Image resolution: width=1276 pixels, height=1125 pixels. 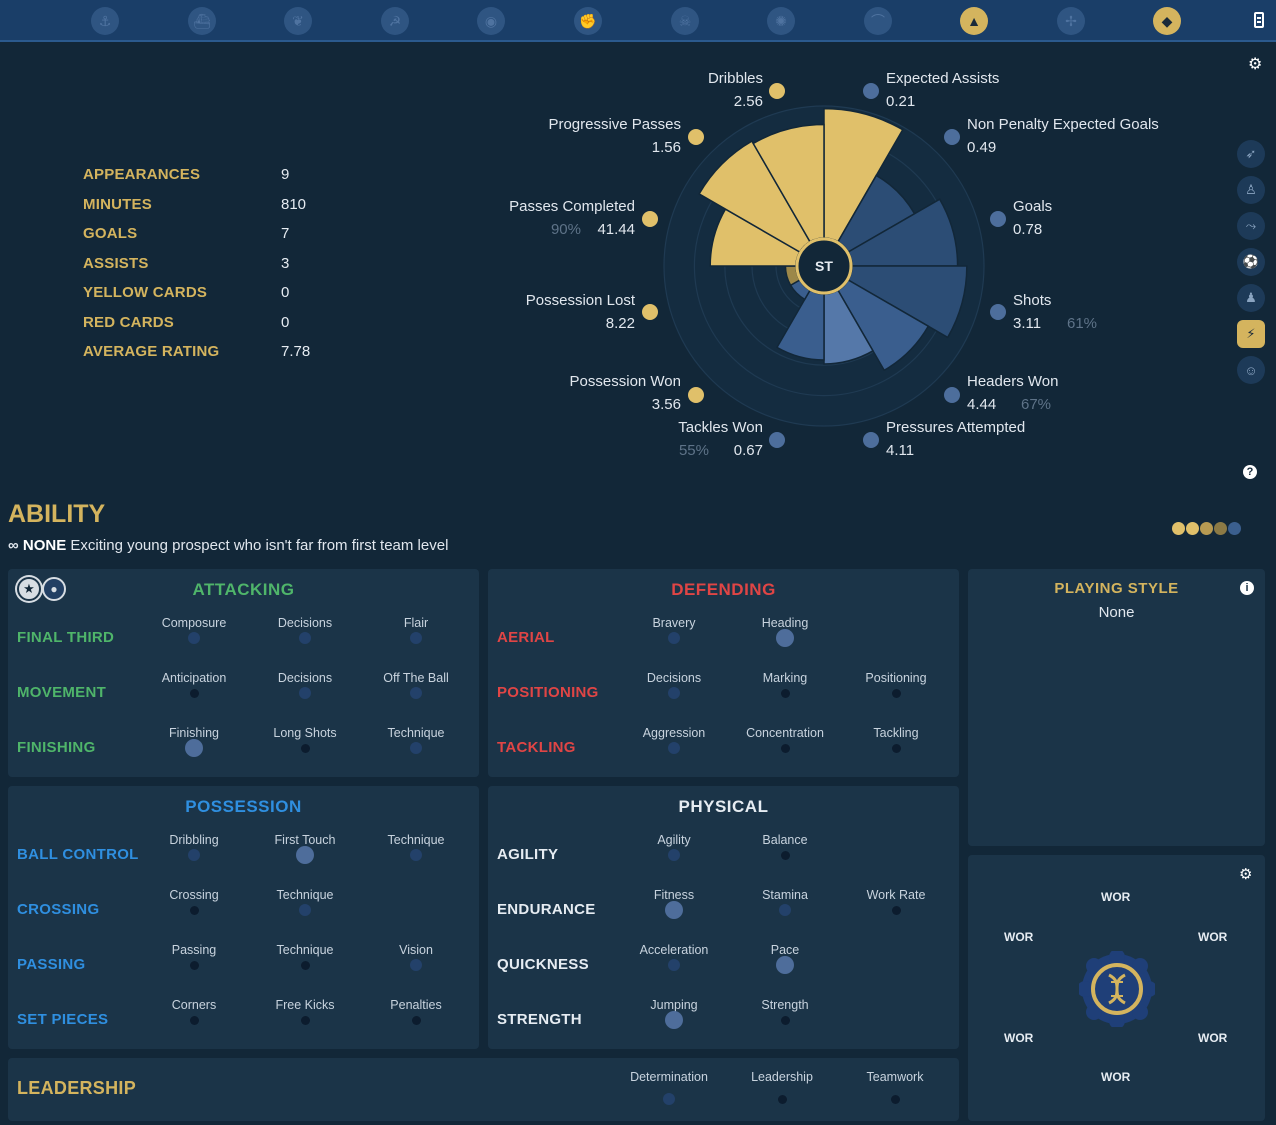 I want to click on clipboard-icon, so click(x=1259, y=20).